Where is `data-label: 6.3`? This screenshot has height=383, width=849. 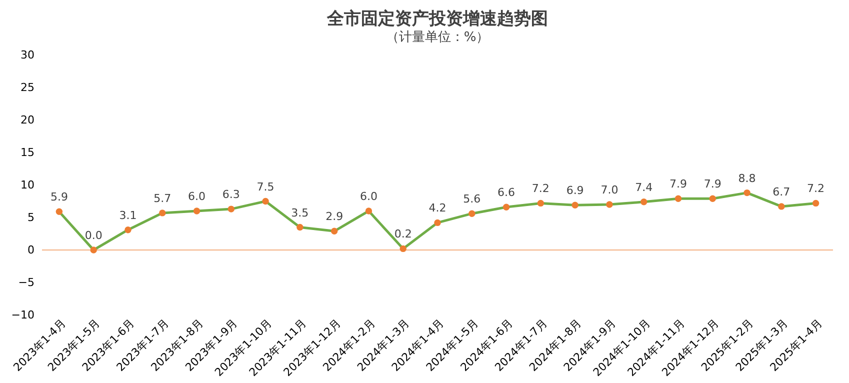 data-label: 6.3 is located at coordinates (231, 195).